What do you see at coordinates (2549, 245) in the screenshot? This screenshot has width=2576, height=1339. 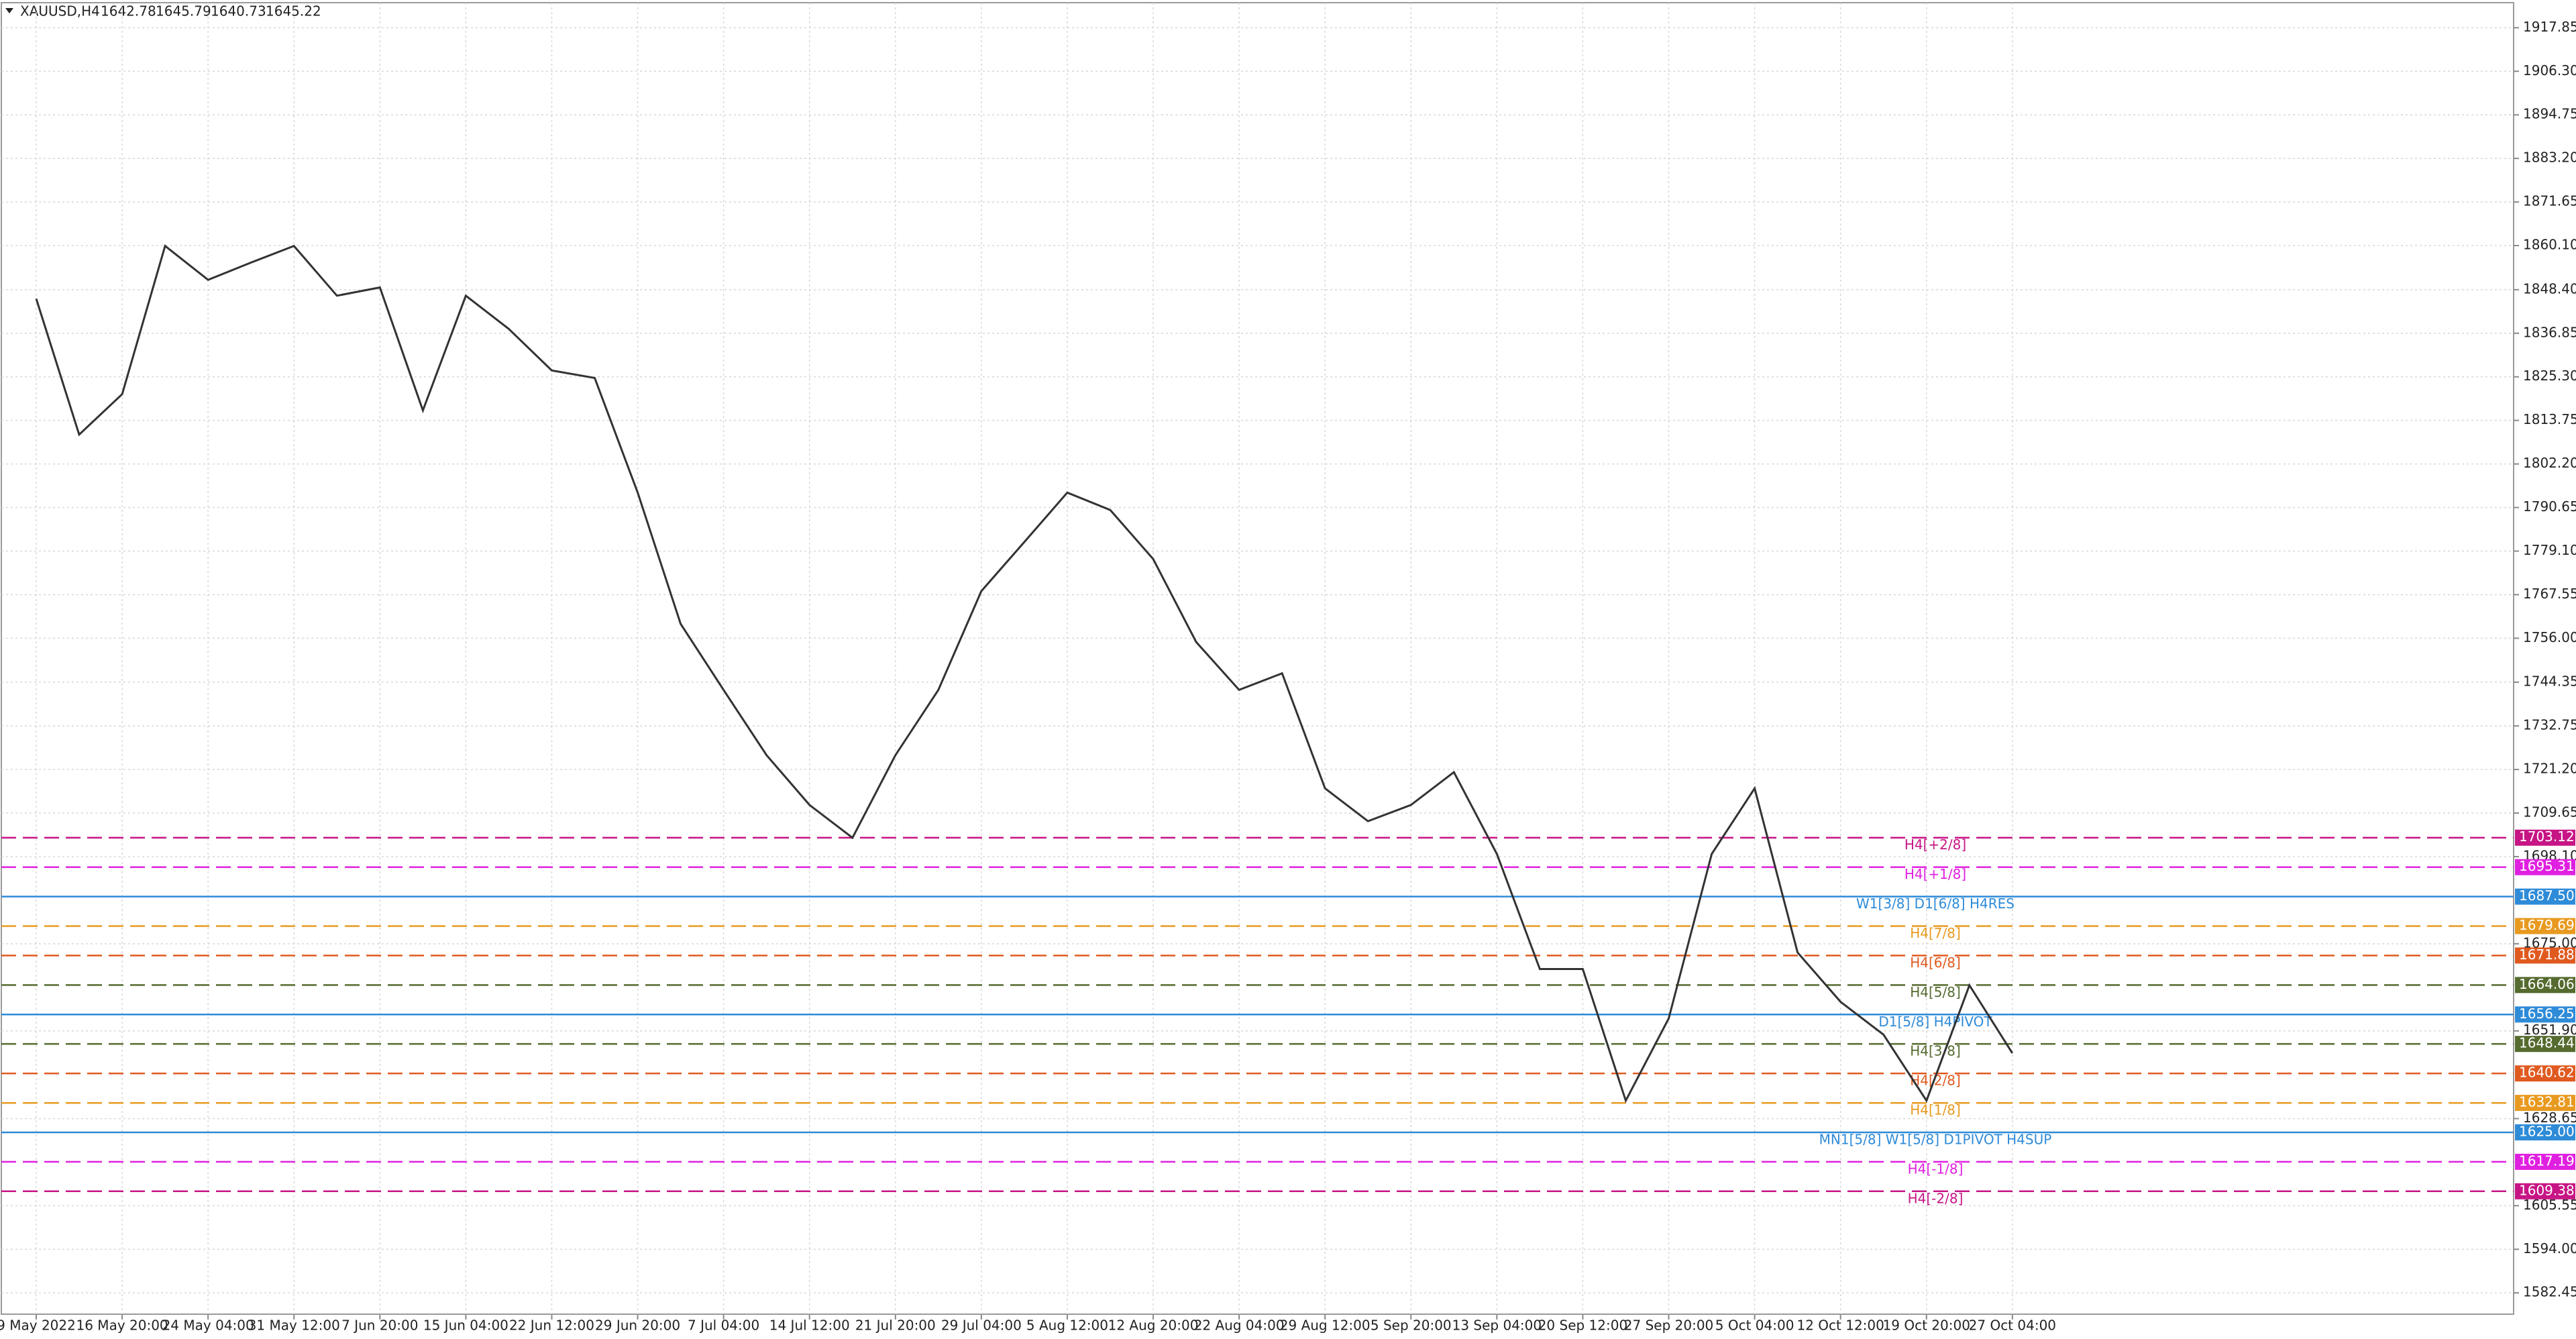 I see `y-tick-label: 1860.10` at bounding box center [2549, 245].